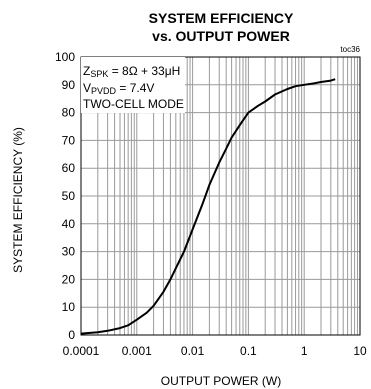 This screenshot has width=371, height=389. I want to click on y-tick-label: 10, so click(69, 307).